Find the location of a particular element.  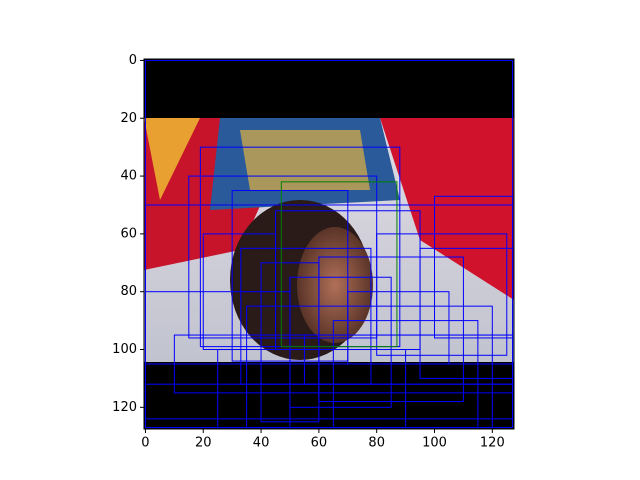

x-tick-label: 80 is located at coordinates (376, 443).